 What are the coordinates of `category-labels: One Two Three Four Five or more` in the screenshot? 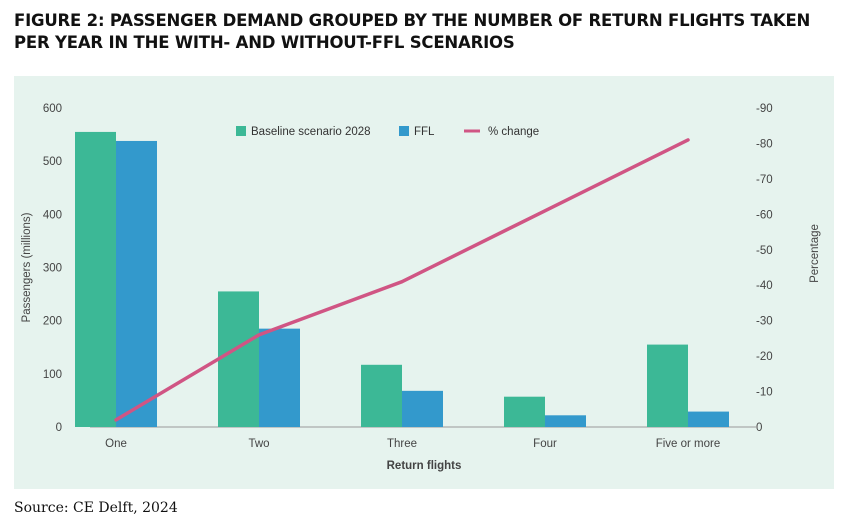 It's located at (412, 444).